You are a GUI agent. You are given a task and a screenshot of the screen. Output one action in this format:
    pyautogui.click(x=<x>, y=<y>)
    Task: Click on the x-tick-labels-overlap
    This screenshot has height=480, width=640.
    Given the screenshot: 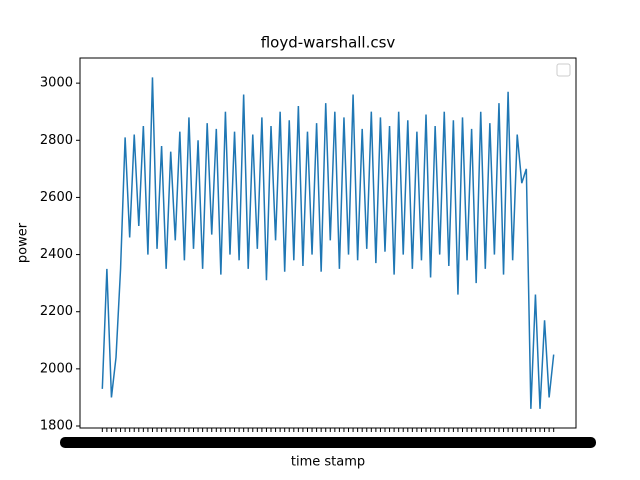 What is the action you would take?
    pyautogui.click(x=328, y=442)
    